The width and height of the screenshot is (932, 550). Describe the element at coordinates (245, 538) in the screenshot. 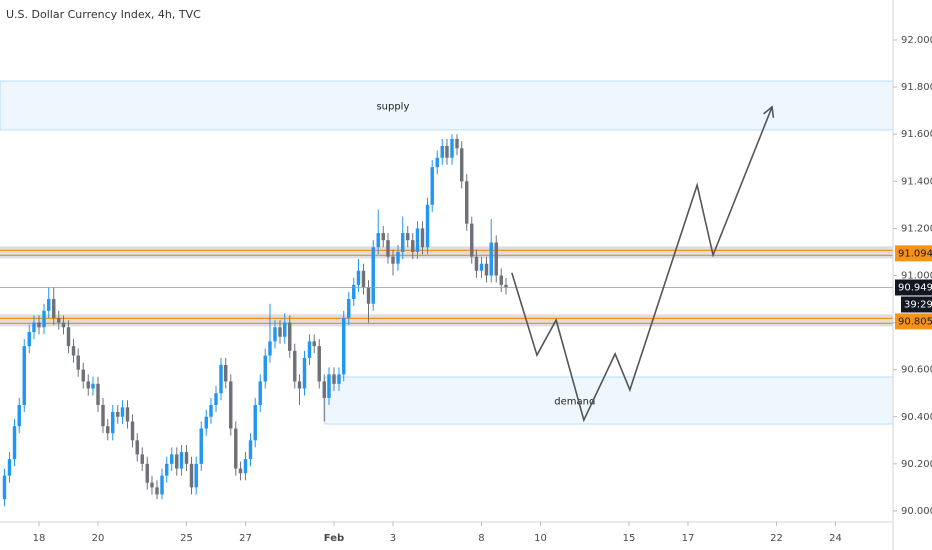

I see `x-tick-label: 27` at that location.